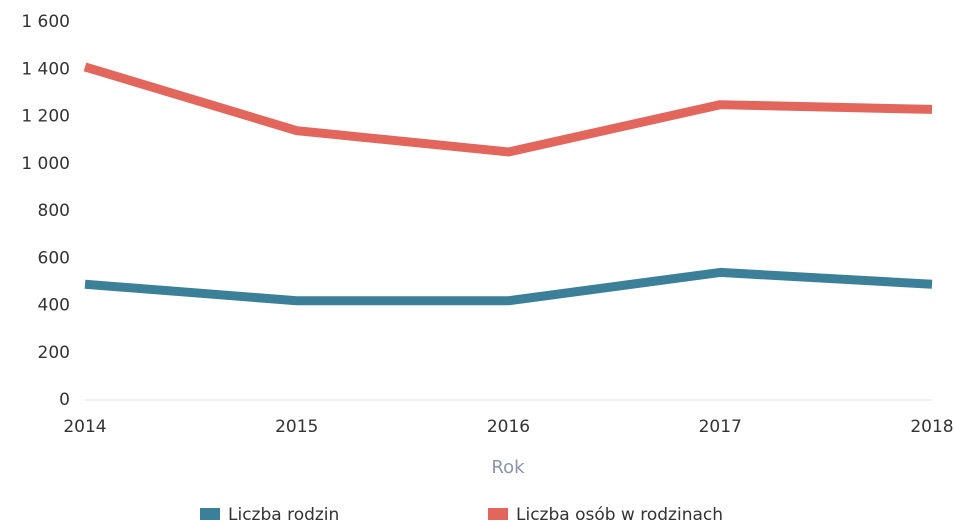 This screenshot has height=526, width=955. Describe the element at coordinates (54, 258) in the screenshot. I see `y-tick-label: 600` at that location.